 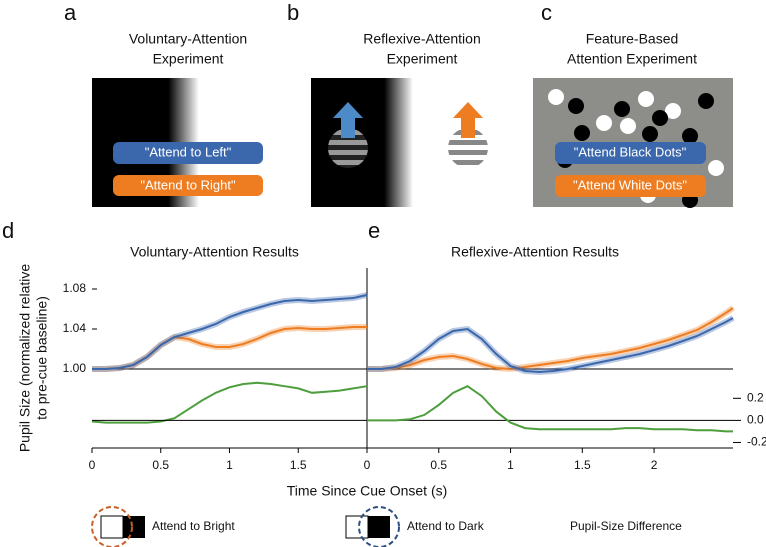 I want to click on cue-label: "Attend Black Dots", so click(x=630, y=151).